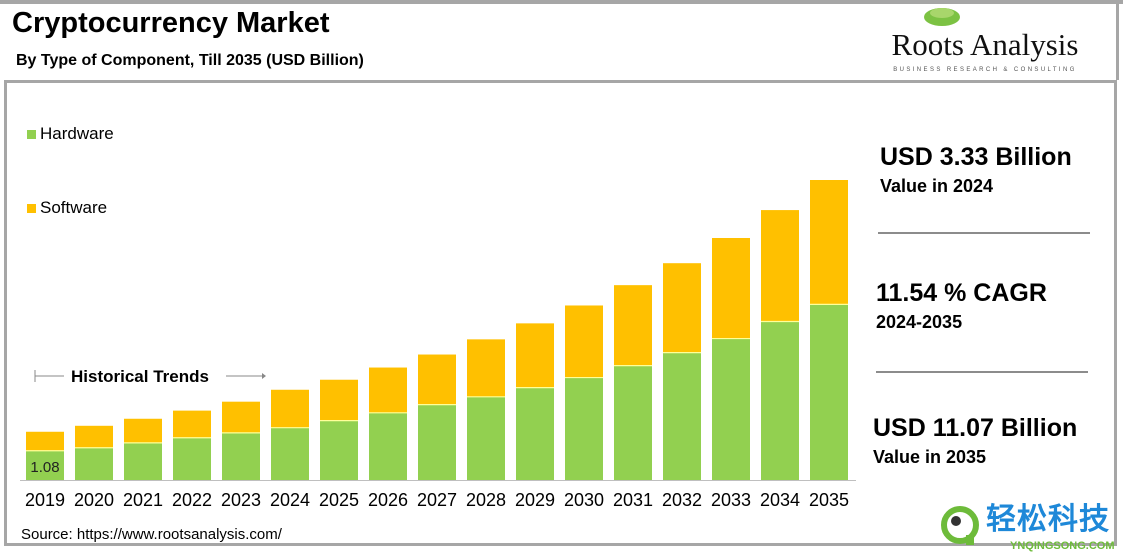  I want to click on bar-software-2034, so click(780, 266).